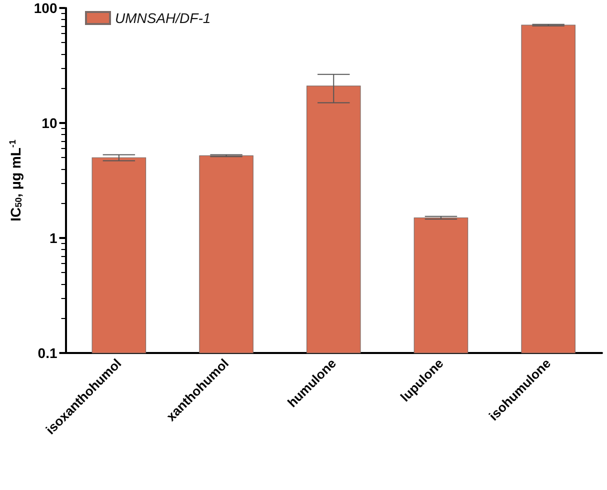 The width and height of the screenshot is (607, 490). I want to click on y-tick-label: 0.1, so click(48, 353).